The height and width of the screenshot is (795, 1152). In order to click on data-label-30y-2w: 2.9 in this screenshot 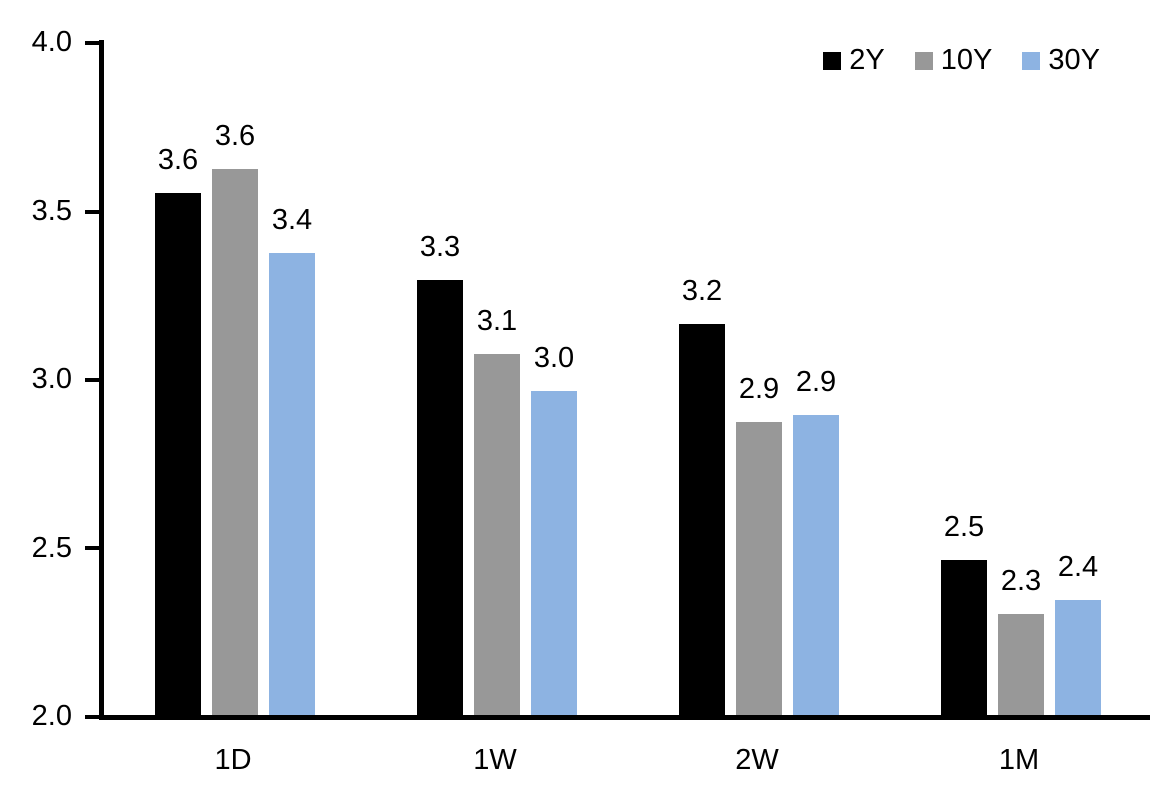, I will do `click(816, 382)`.